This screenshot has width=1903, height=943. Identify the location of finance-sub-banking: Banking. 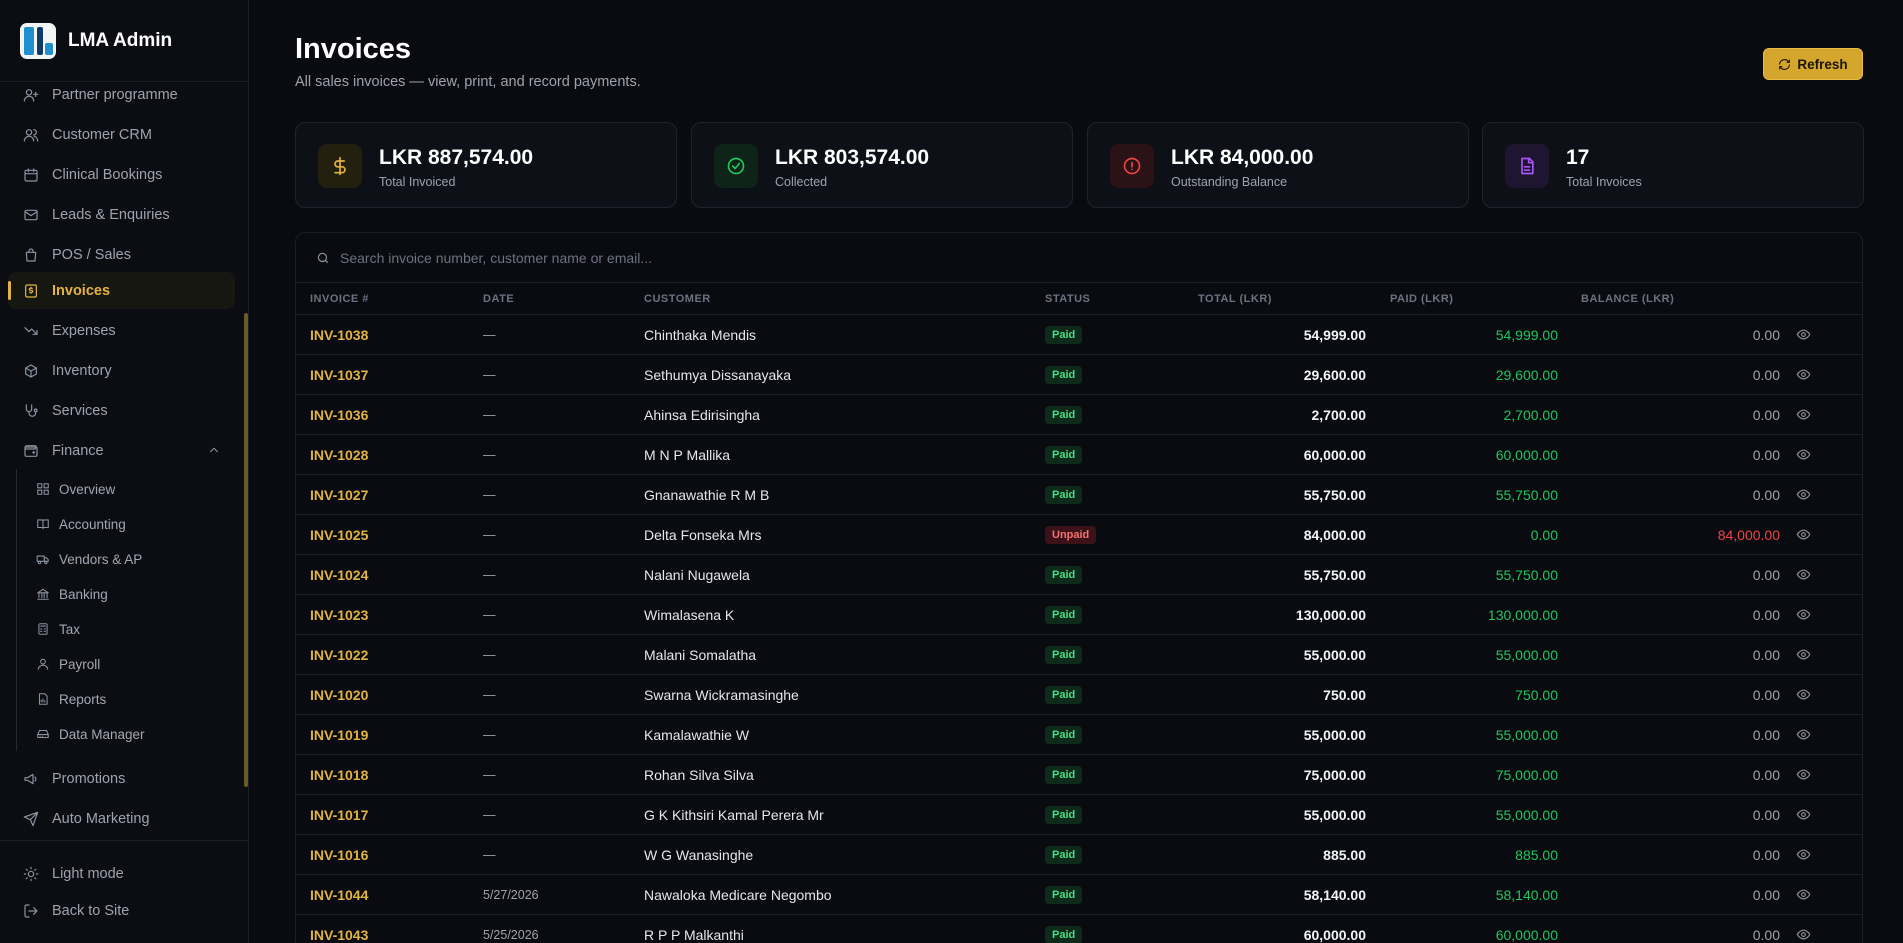
(128, 594).